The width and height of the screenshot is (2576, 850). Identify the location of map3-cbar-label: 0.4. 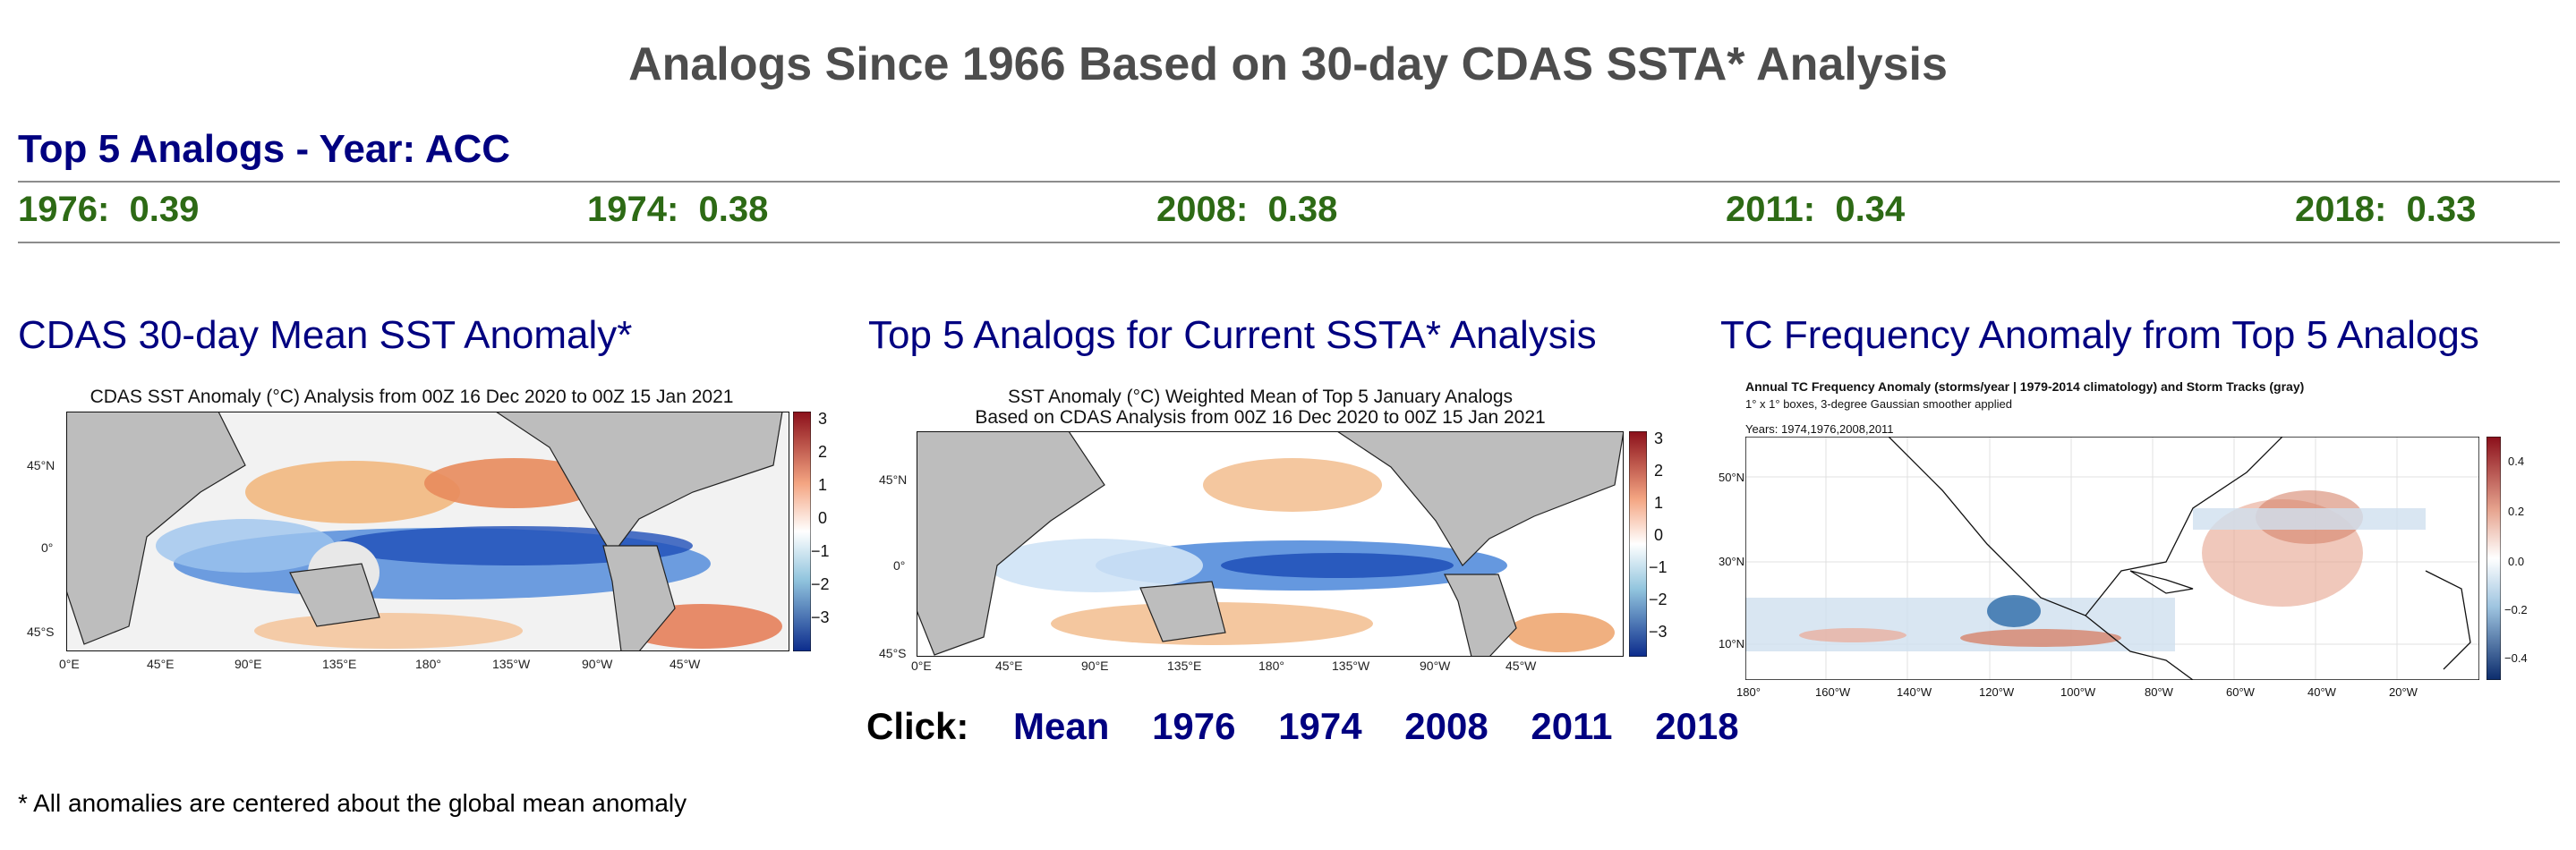
(2516, 461).